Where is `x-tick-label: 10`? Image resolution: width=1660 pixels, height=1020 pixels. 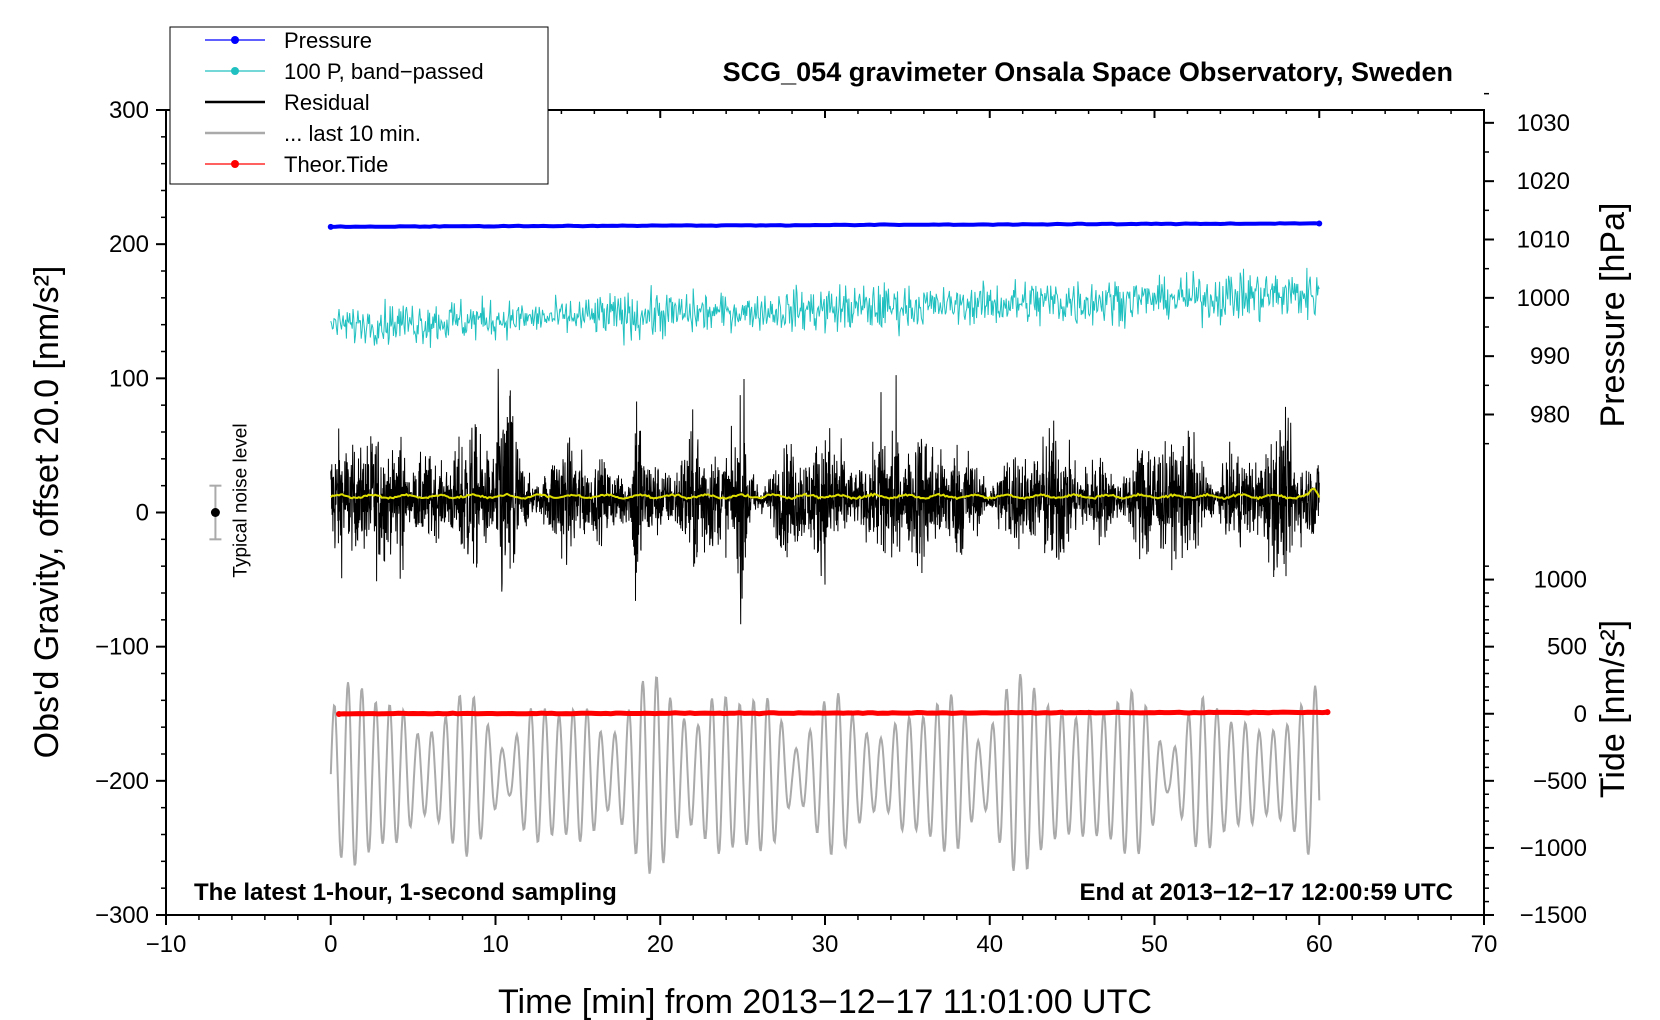
x-tick-label: 10 is located at coordinates (495, 944).